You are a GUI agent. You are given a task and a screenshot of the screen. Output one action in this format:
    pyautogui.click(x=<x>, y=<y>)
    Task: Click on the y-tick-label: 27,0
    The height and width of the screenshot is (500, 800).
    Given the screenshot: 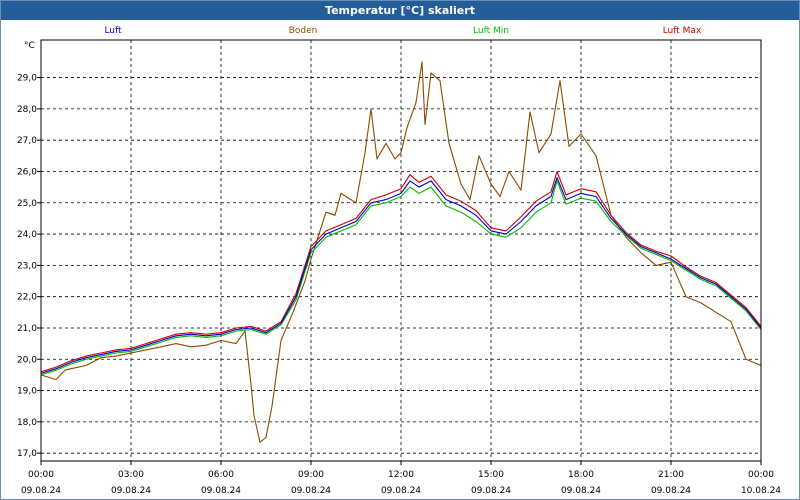 What is the action you would take?
    pyautogui.click(x=27, y=141)
    